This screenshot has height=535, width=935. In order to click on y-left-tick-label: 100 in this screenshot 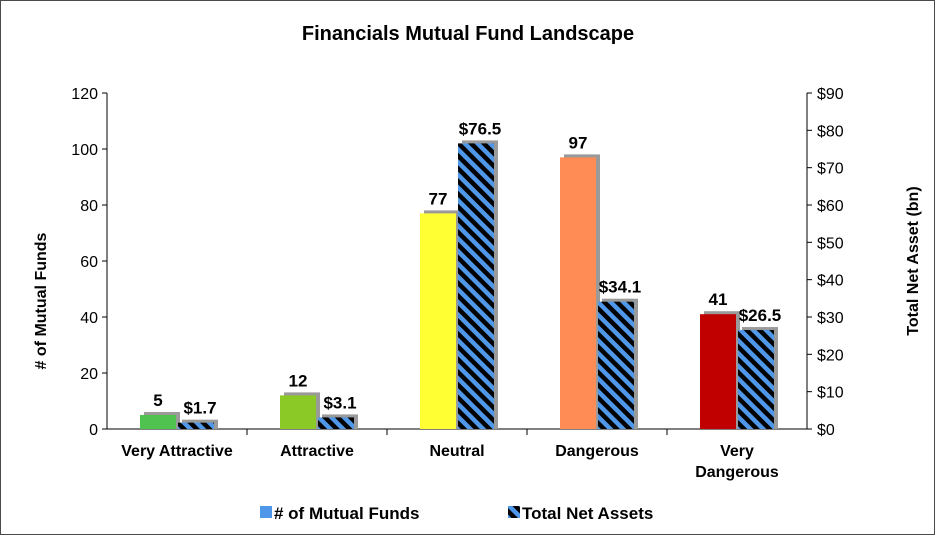, I will do `click(84, 150)`.